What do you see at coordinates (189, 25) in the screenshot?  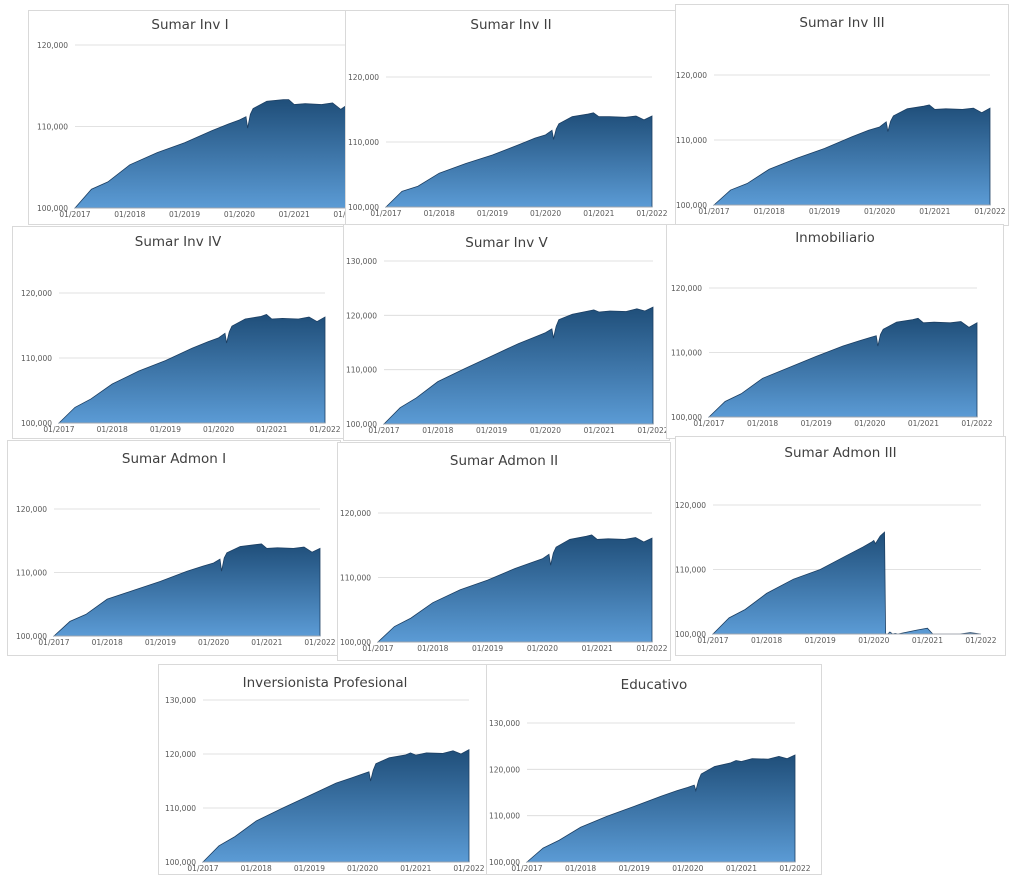 I see `chart-title: Sumar Inv I` at bounding box center [189, 25].